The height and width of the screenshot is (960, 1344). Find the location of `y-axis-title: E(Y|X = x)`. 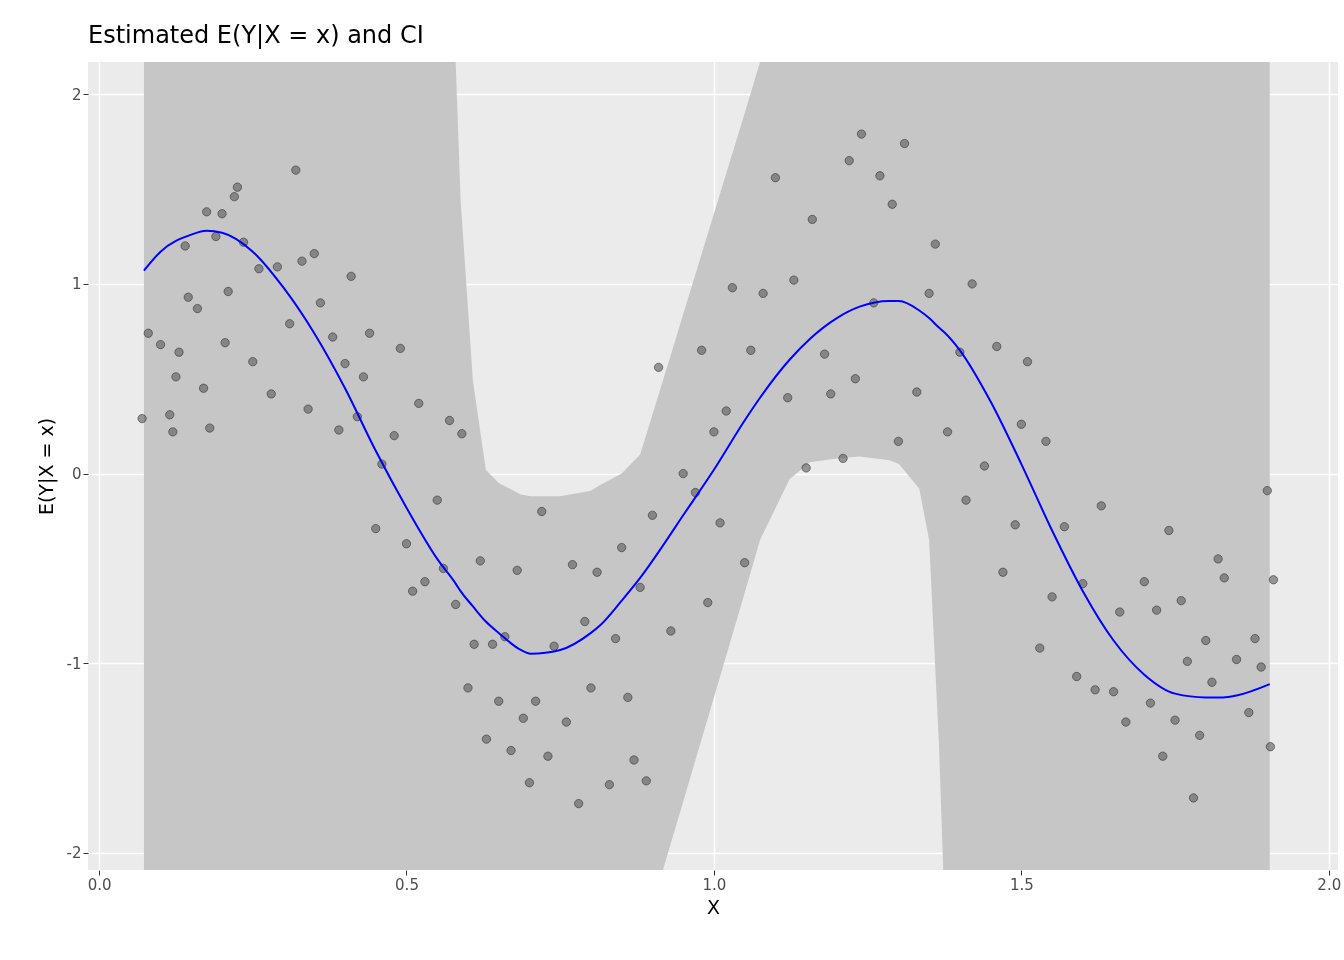

y-axis-title: E(Y|X = x) is located at coordinates (46, 466).